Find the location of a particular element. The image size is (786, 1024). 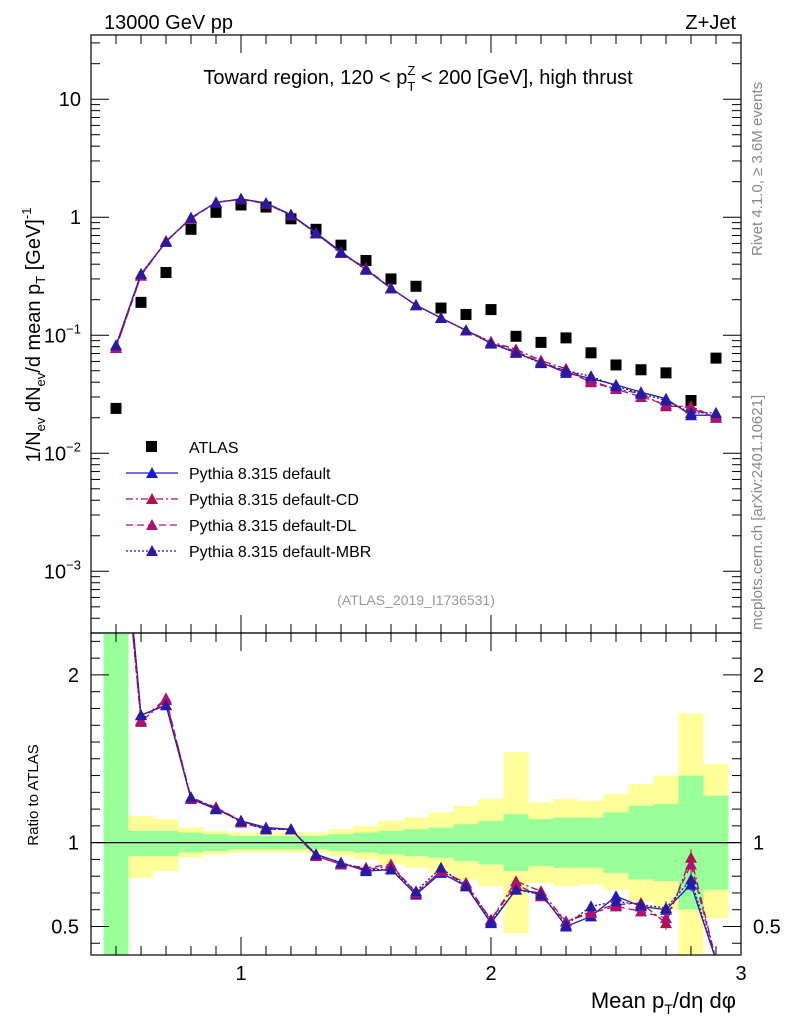

legend-label: Pythia 8.315 default is located at coordinates (260, 474).